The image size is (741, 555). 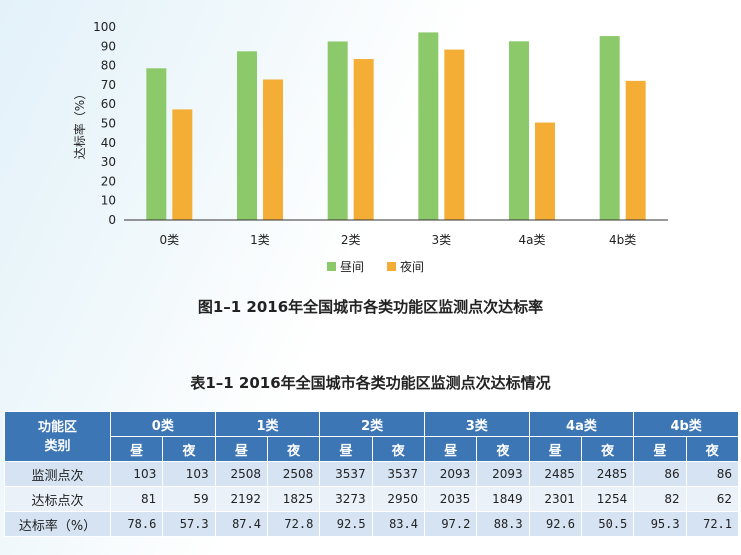 What do you see at coordinates (136, 499) in the screenshot?
I see `table-cell: 81` at bounding box center [136, 499].